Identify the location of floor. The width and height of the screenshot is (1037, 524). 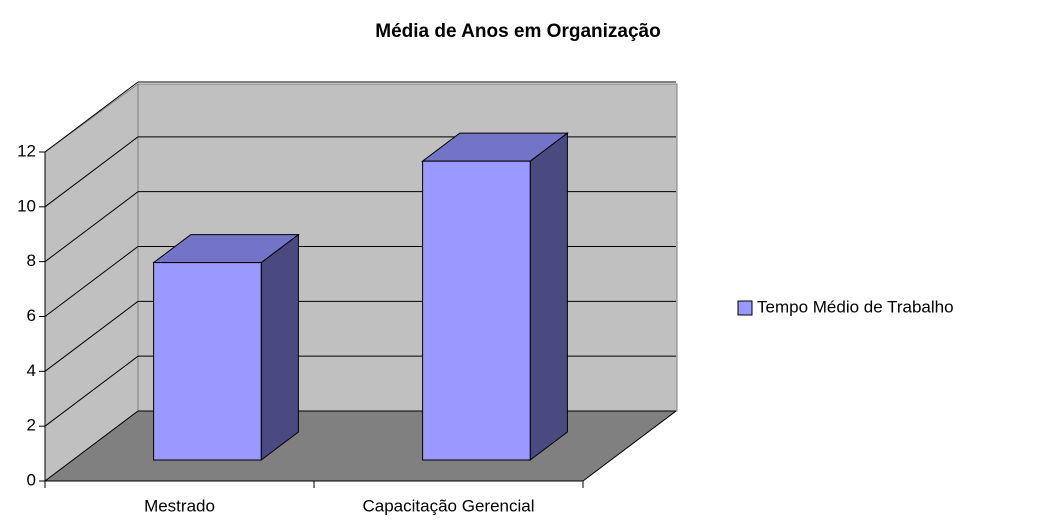
(361, 446).